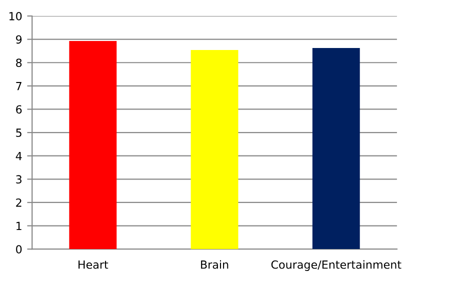 The height and width of the screenshot is (291, 472). What do you see at coordinates (19, 156) in the screenshot?
I see `y-tick-label: 4` at bounding box center [19, 156].